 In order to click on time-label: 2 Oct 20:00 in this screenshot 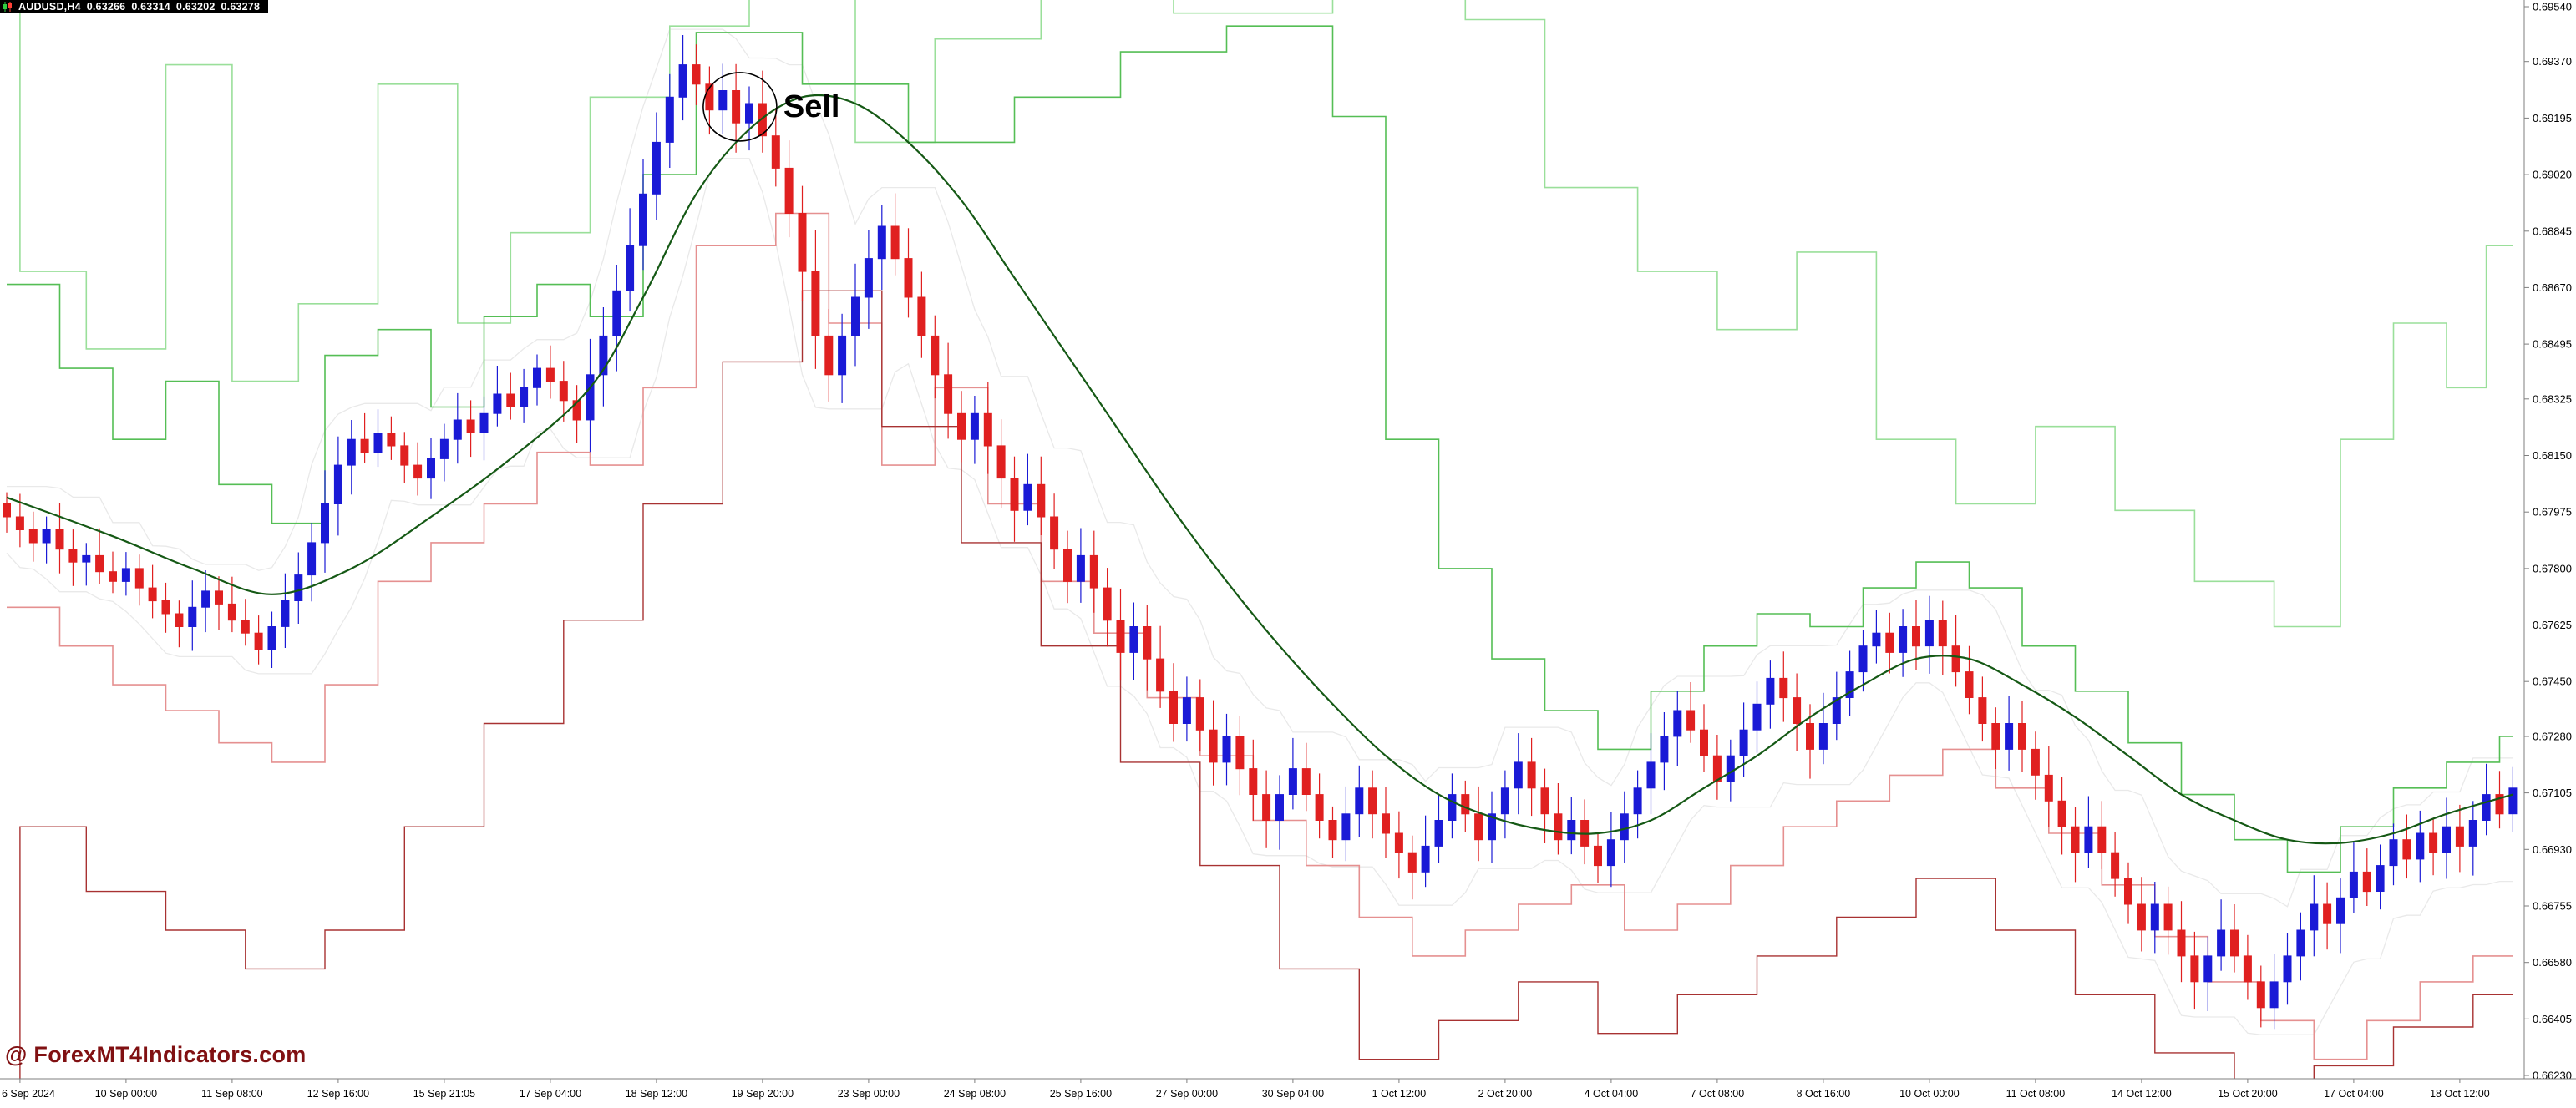, I will do `click(1505, 1094)`.